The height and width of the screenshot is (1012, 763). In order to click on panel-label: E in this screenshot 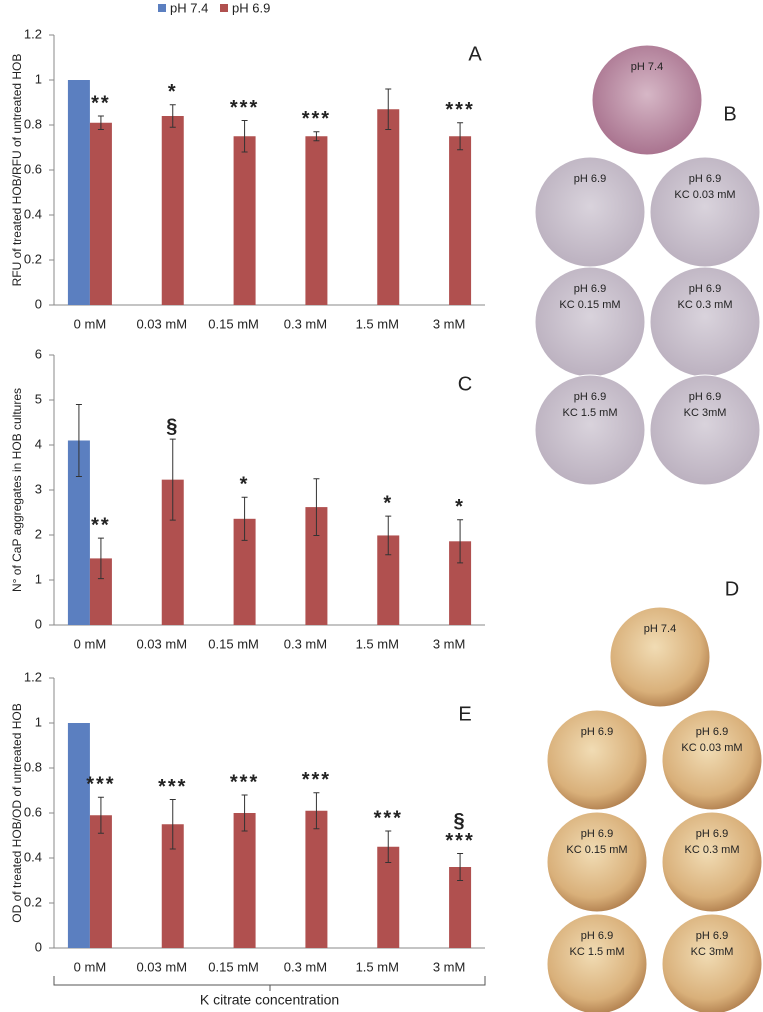, I will do `click(464, 714)`.